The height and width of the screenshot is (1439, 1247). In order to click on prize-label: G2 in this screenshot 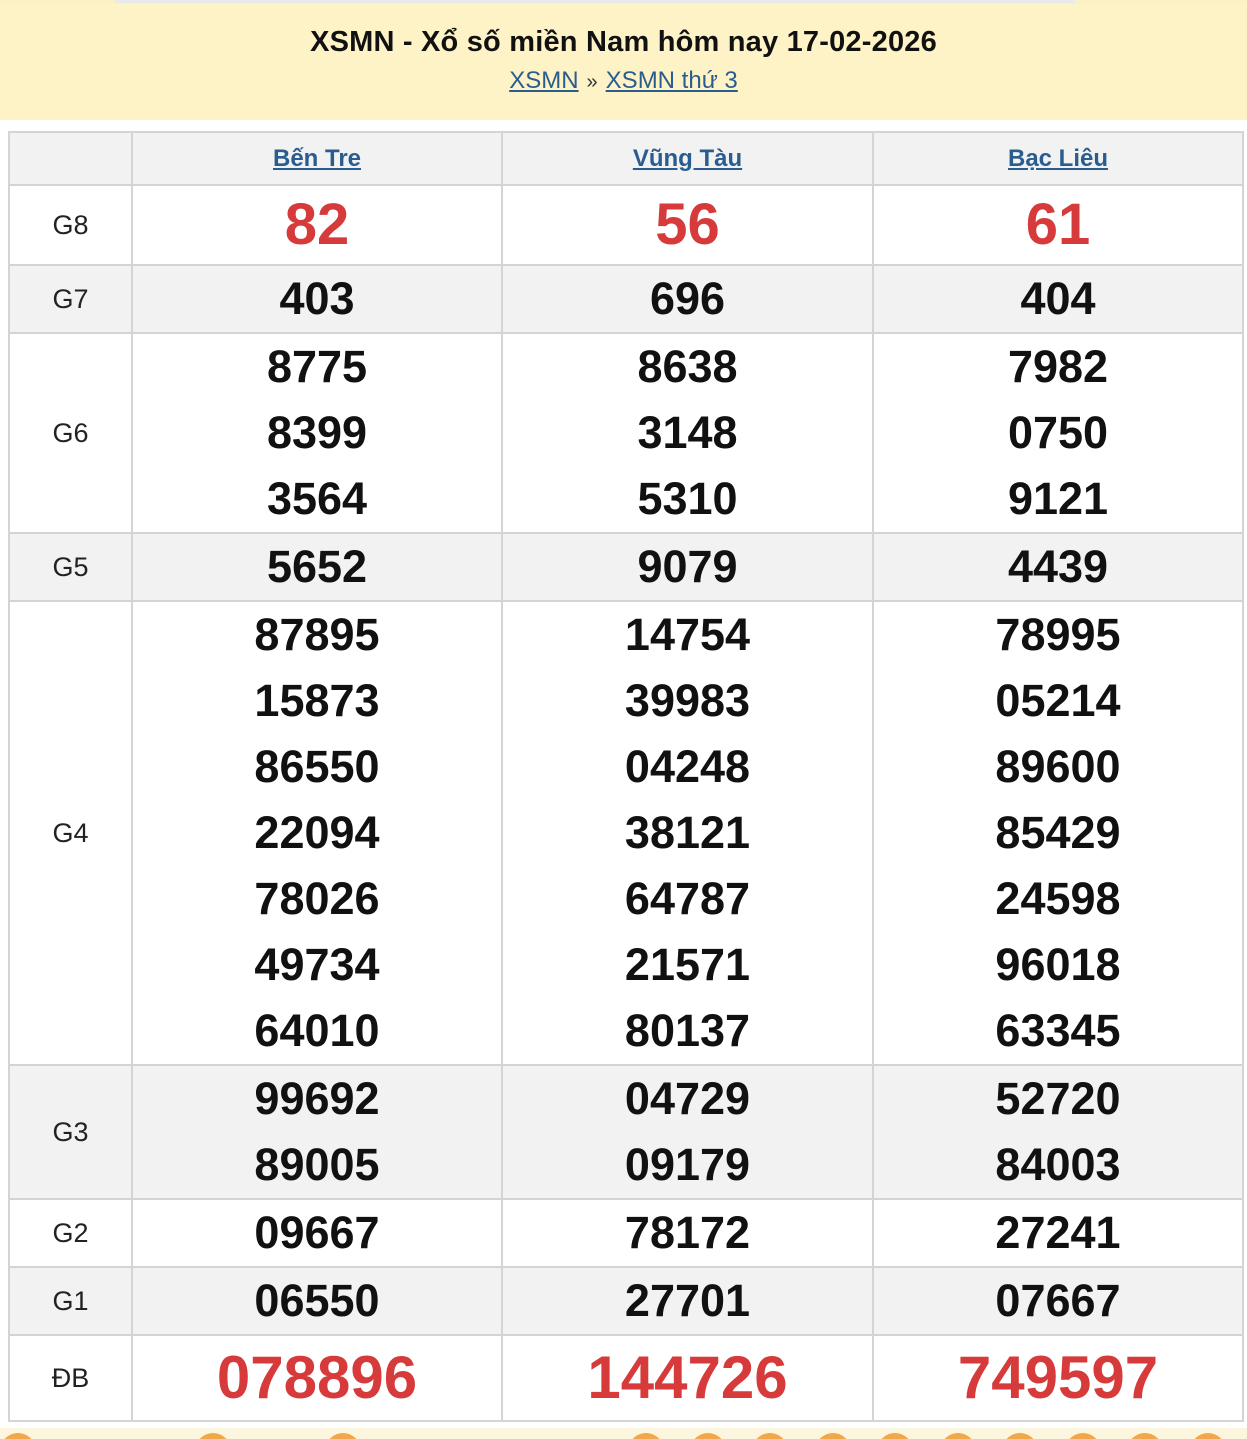, I will do `click(70, 1233)`.